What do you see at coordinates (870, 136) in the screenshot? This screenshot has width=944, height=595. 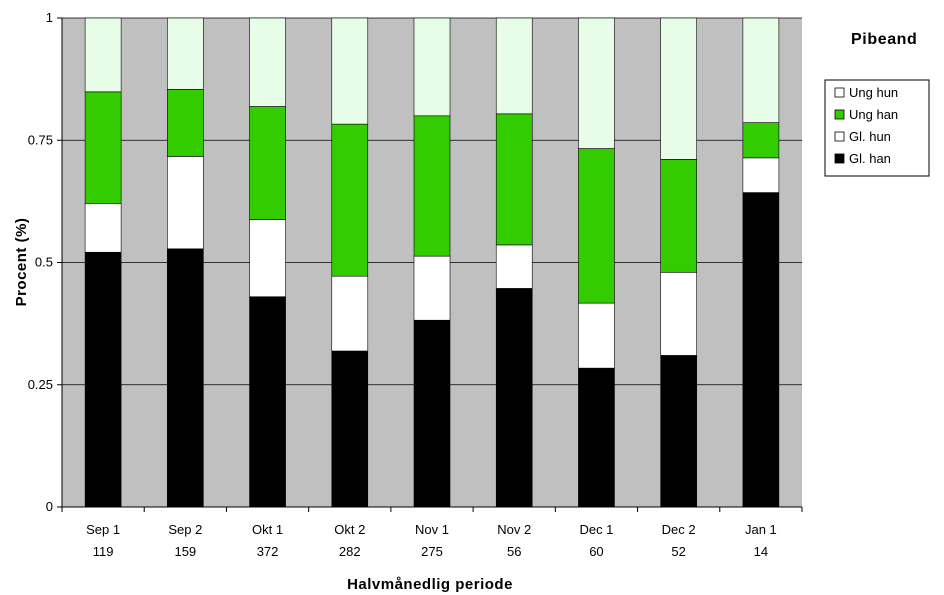 I see `legend-label-gl-hun: Gl. hun` at bounding box center [870, 136].